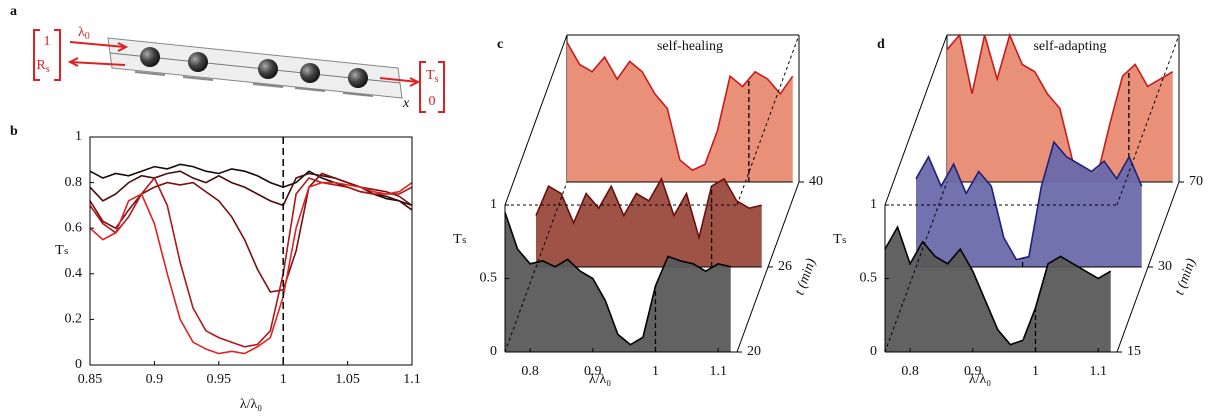 This screenshot has width=1231, height=418. Describe the element at coordinates (74, 319) in the screenshot. I see `y-tick-label: 0.2` at that location.